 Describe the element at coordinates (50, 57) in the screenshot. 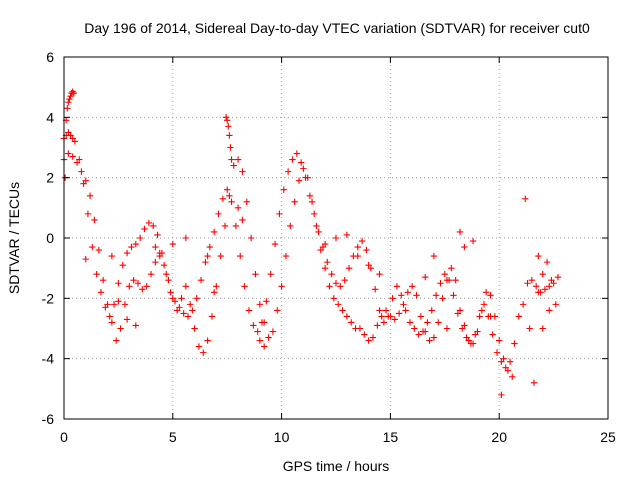

I see `y-tick-label: 6` at that location.